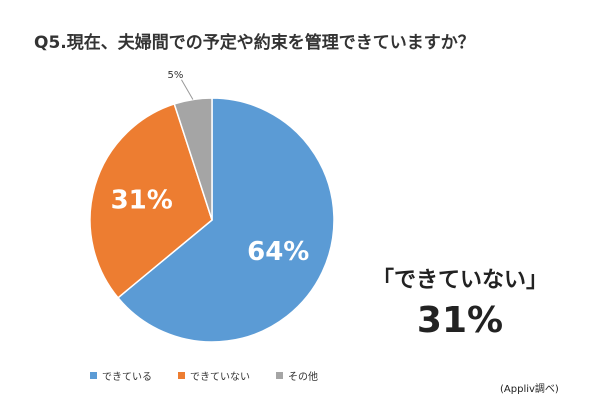  What do you see at coordinates (303, 377) in the screenshot?
I see `legend-label: その他` at bounding box center [303, 377].